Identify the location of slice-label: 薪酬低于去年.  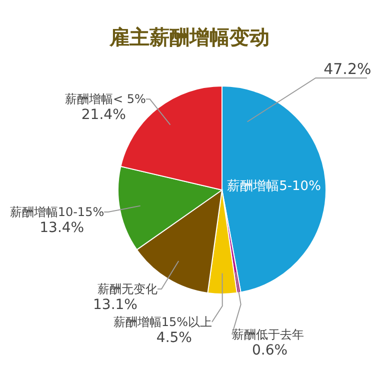
(268, 334).